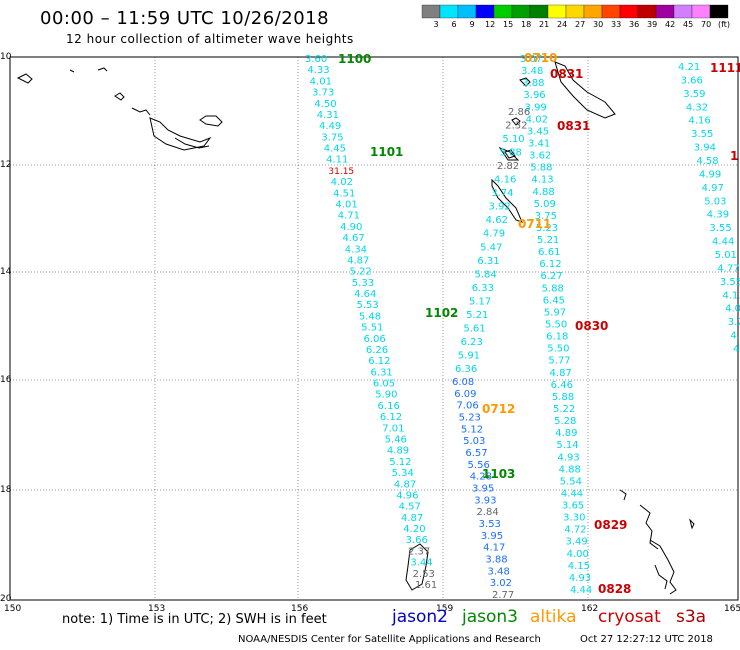 This screenshot has height=650, width=740. Describe the element at coordinates (426, 585) in the screenshot. I see `wave-height-label: 1.61` at that location.